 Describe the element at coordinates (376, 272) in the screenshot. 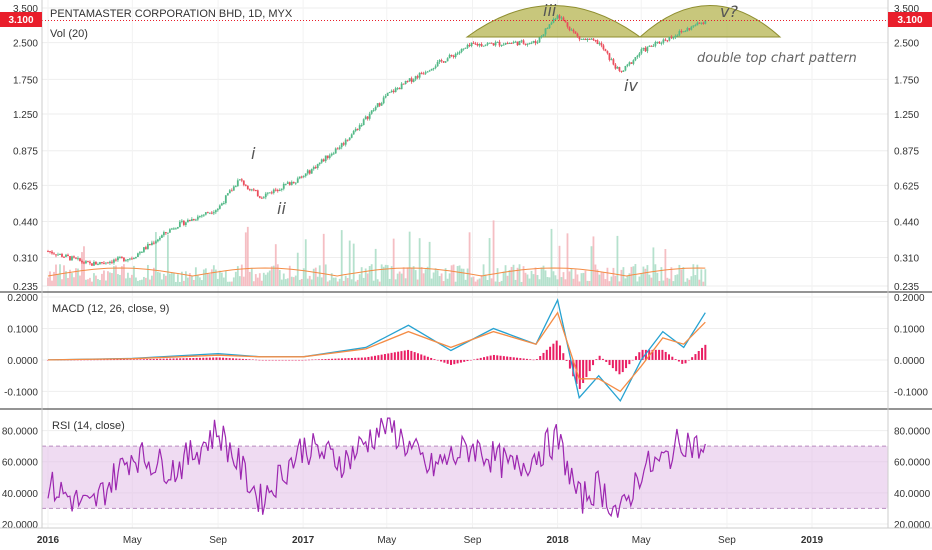

I see `volume-ma-line` at that location.